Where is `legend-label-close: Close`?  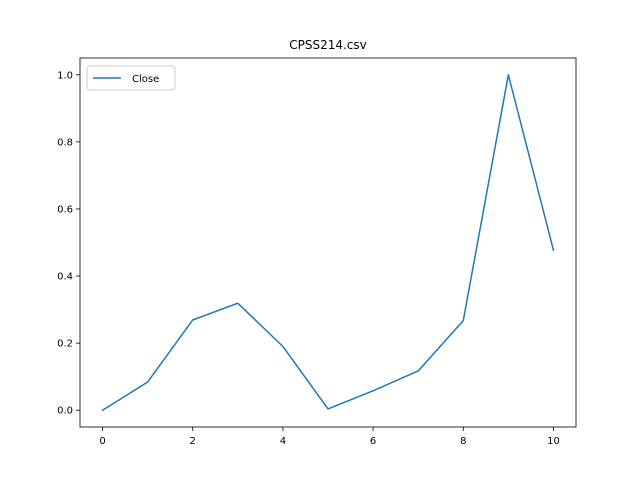
legend-label-close: Close is located at coordinates (145, 79).